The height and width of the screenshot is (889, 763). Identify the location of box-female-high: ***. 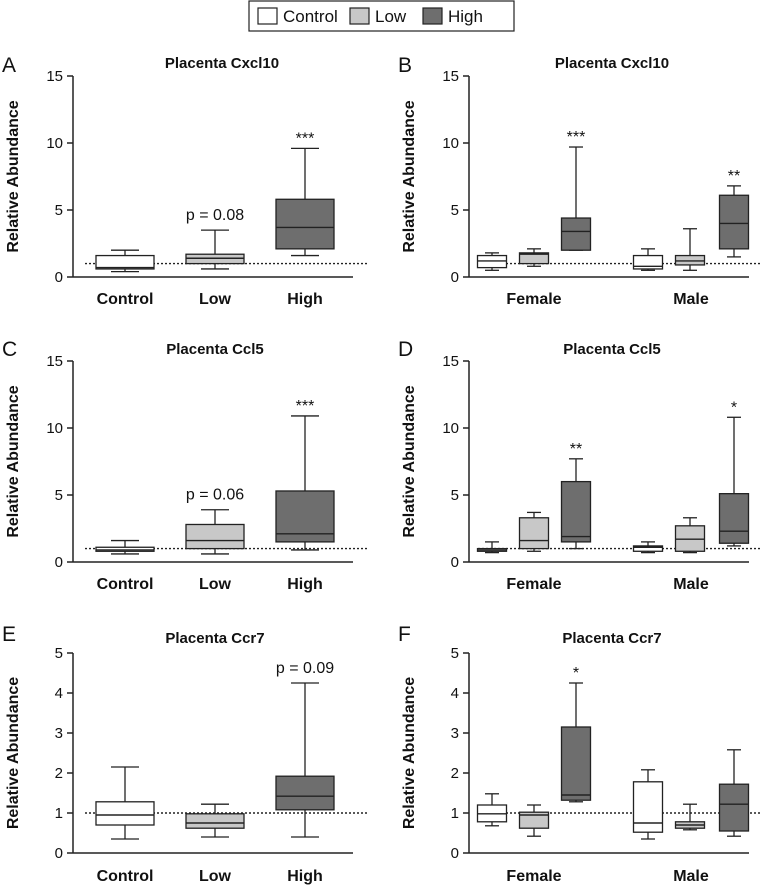
(576, 190).